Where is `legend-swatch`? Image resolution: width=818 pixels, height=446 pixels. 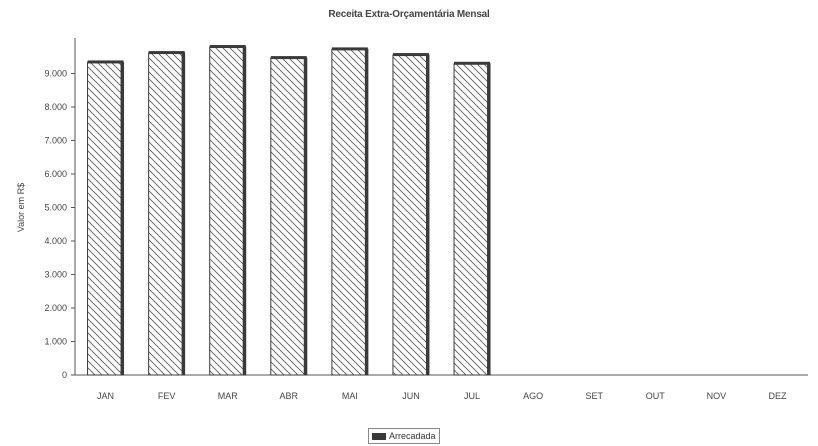 legend-swatch is located at coordinates (379, 436).